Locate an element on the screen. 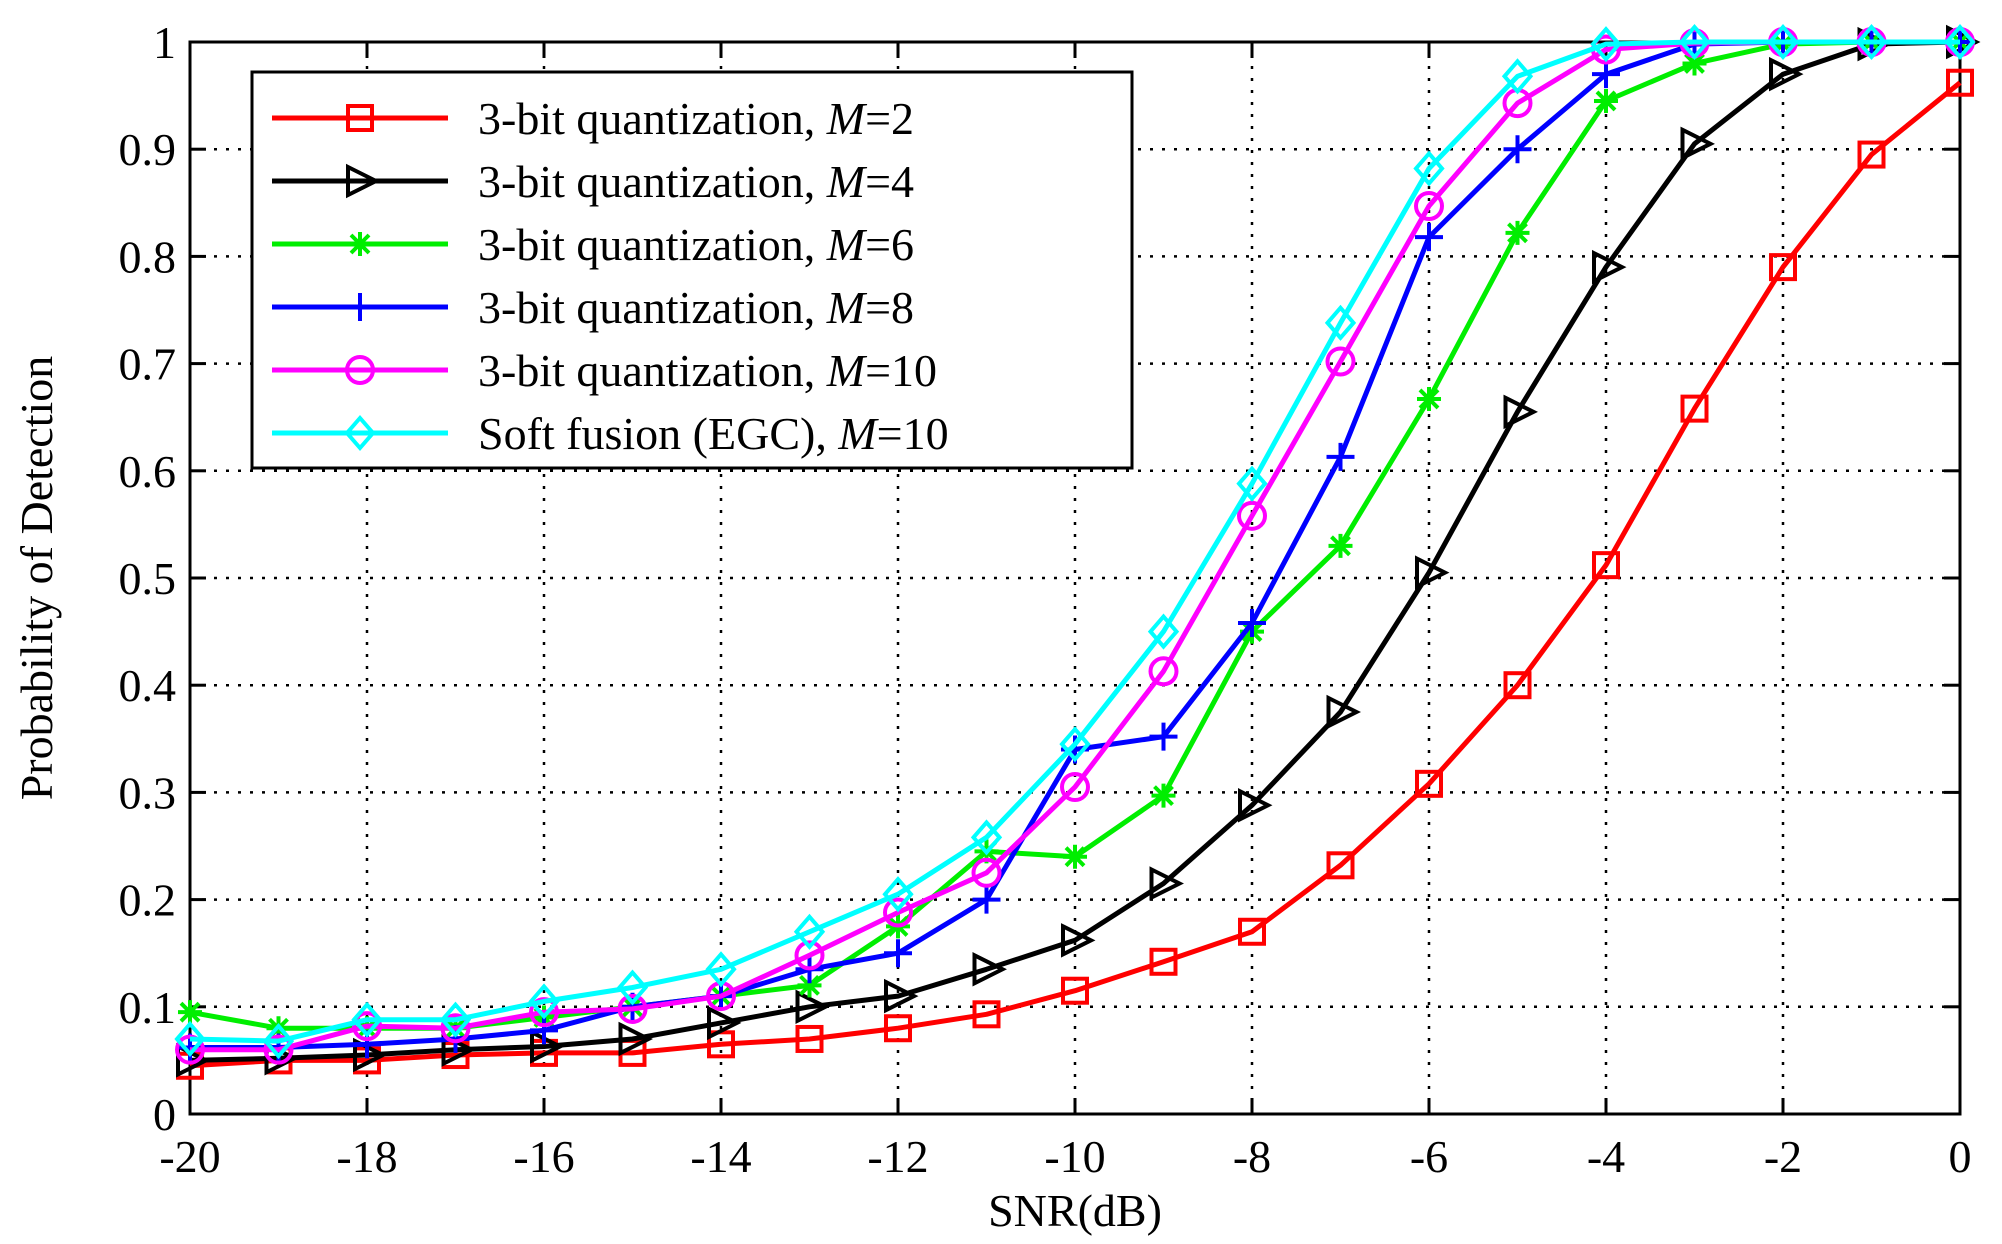 Image resolution: width=2002 pixels, height=1244 pixels. x-tick-label: -6 is located at coordinates (1429, 1156).